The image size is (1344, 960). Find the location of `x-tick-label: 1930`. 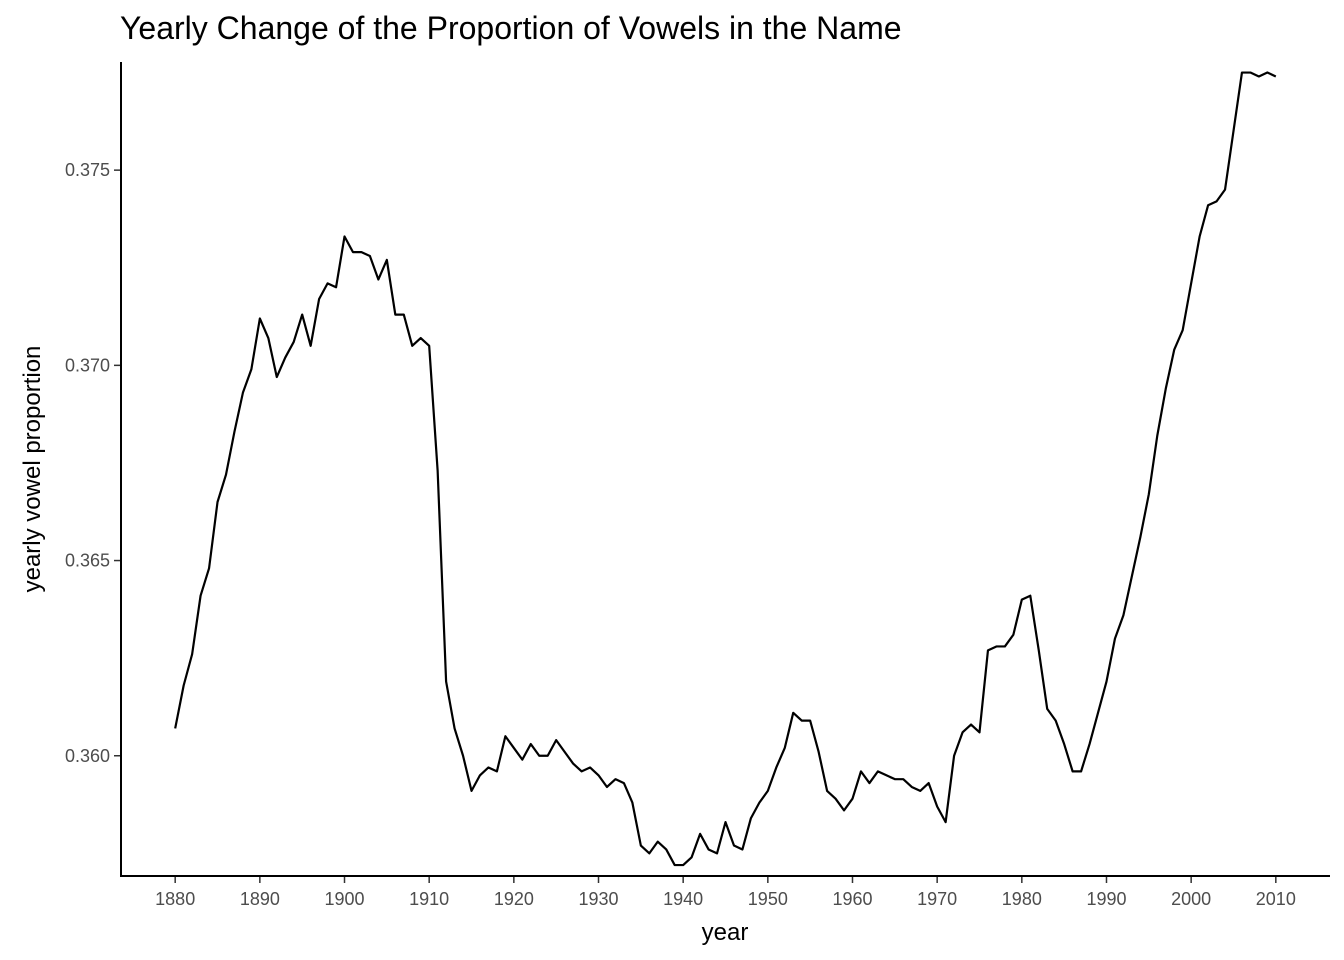

x-tick-label: 1930 is located at coordinates (598, 899).